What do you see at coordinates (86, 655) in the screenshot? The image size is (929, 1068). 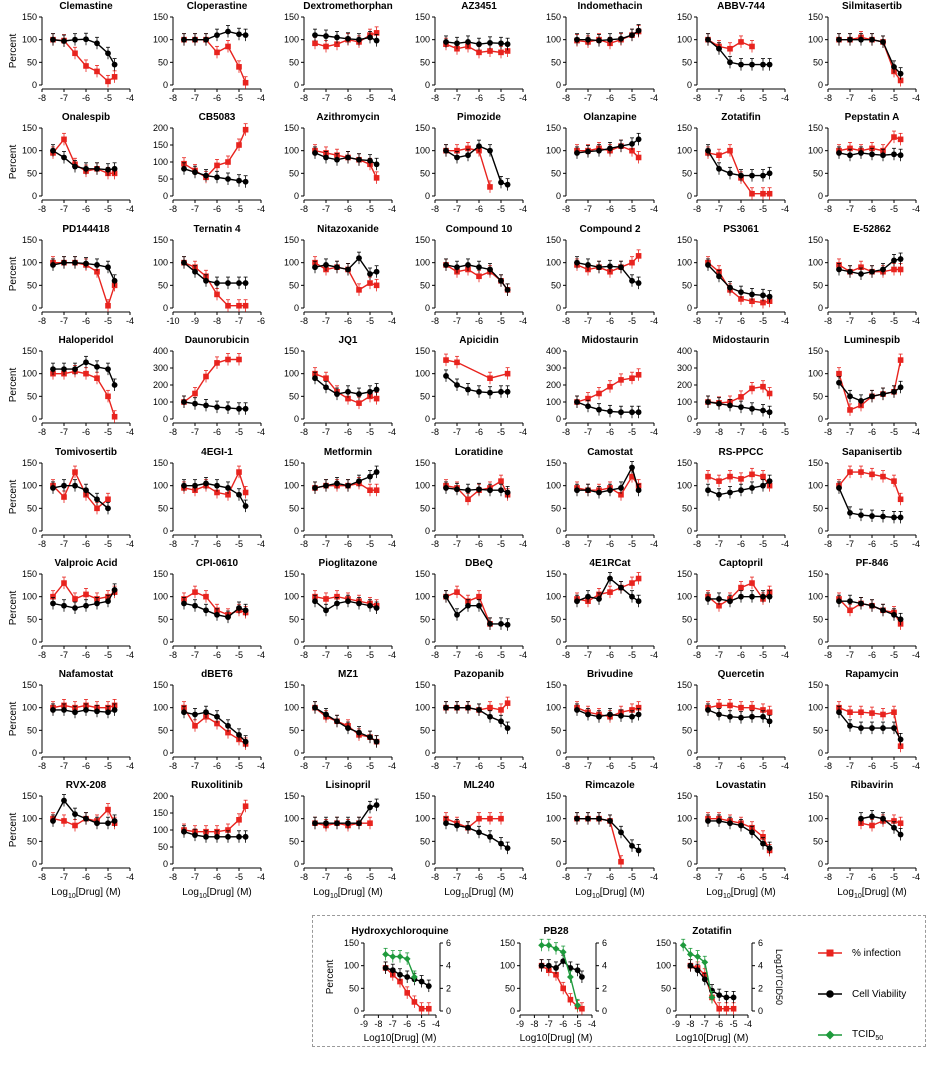 I see `x-tick-label: -6` at bounding box center [86, 655].